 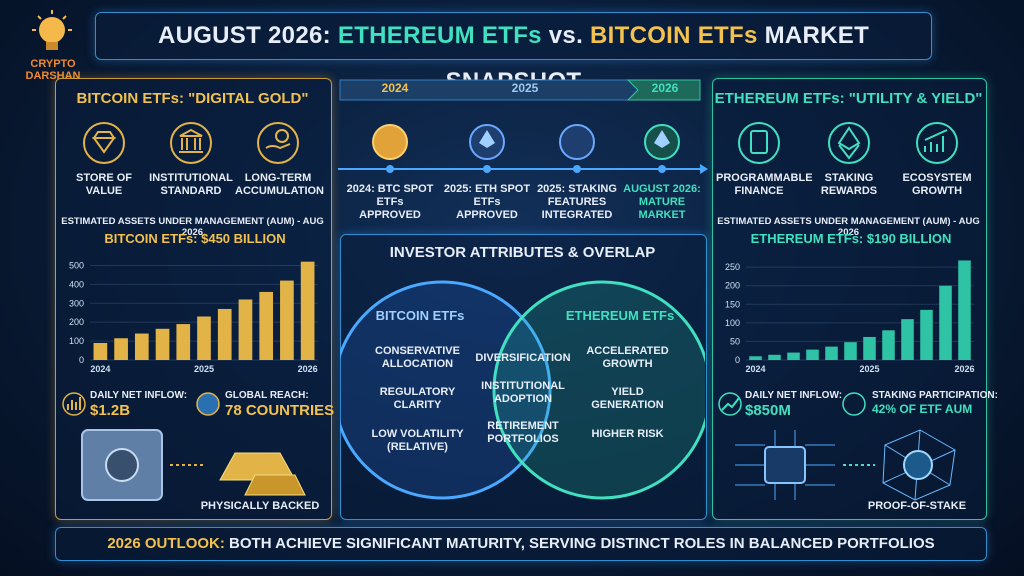 I want to click on timeline-event: 2024: BTC SPOT ETFs APPROVED, so click(x=390, y=202).